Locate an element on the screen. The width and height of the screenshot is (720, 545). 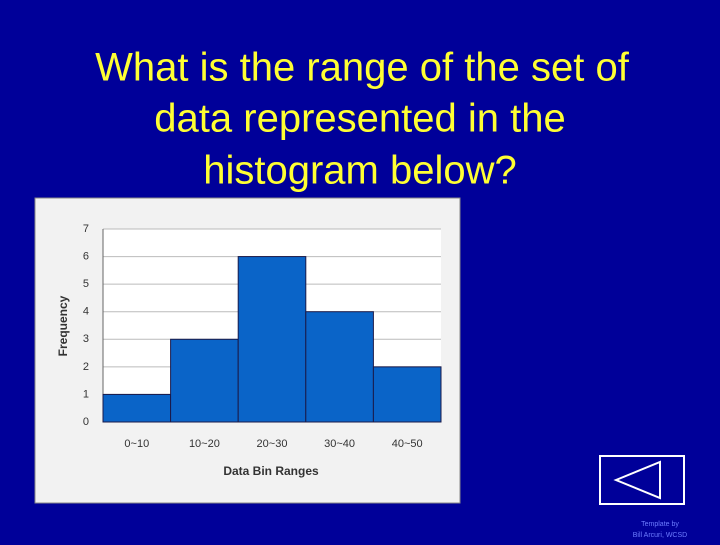
question-line: histogram below? is located at coordinates (360, 171).